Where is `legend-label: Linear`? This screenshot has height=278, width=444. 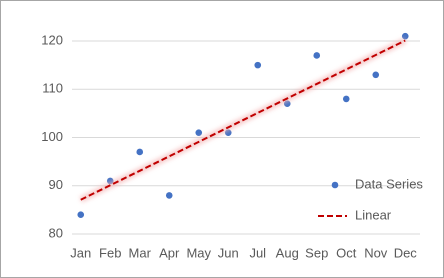
legend-label: Linear is located at coordinates (373, 214).